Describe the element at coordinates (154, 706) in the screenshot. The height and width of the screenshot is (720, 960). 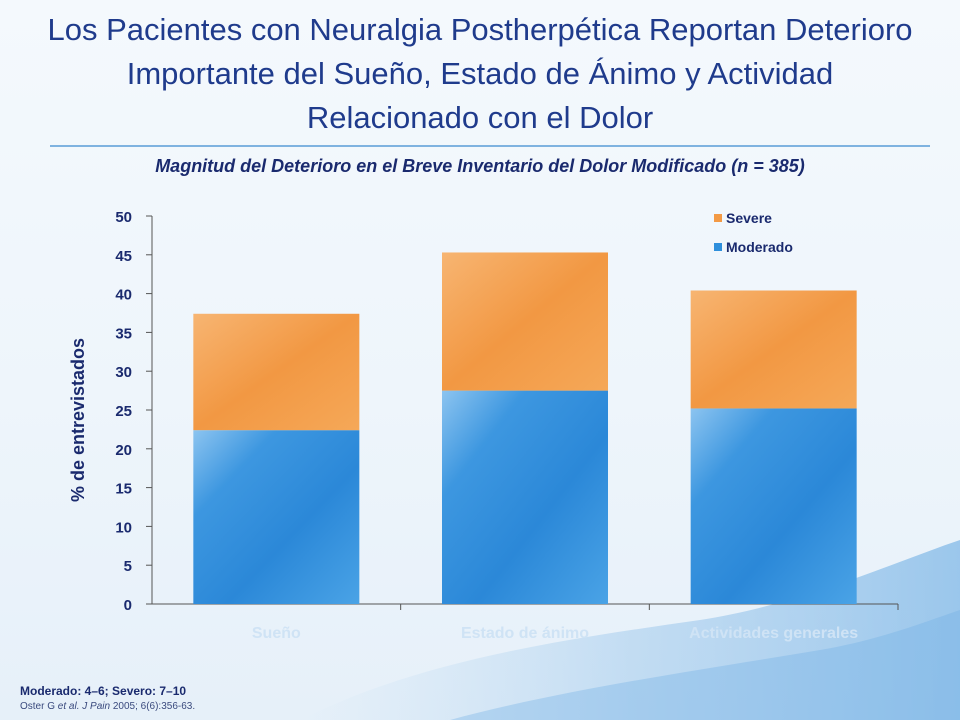
I see `citation-details: 2005; 6(6):356-63.` at that location.